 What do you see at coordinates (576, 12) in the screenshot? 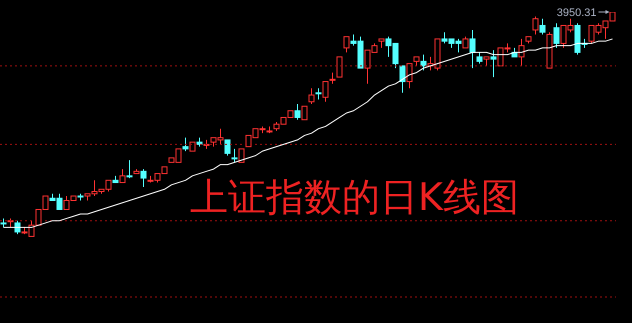
I see `annotation: 3950.31` at bounding box center [576, 12].